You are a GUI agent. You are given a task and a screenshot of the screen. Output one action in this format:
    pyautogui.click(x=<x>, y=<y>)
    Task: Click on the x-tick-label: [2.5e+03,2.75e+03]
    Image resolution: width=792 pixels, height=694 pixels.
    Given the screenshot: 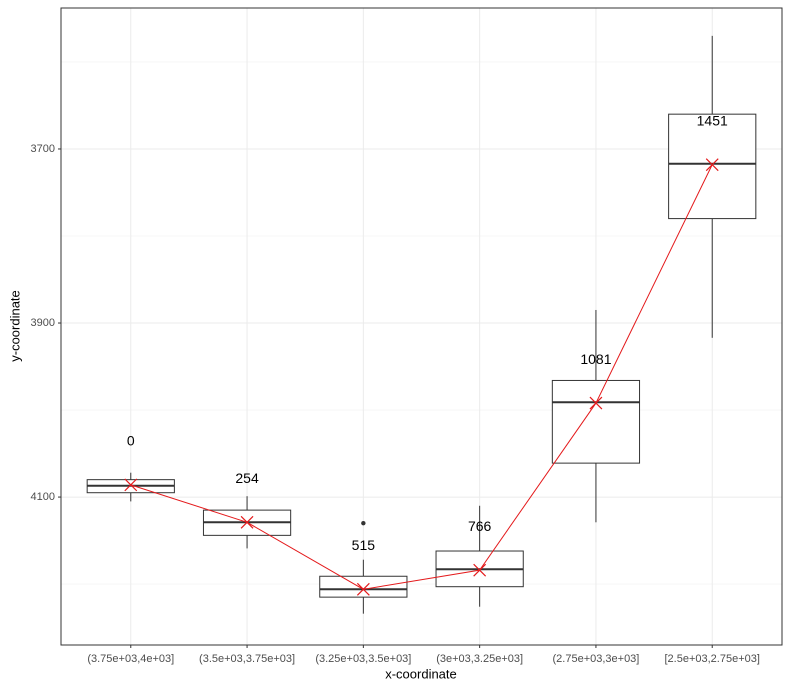 What is the action you would take?
    pyautogui.click(x=712, y=659)
    